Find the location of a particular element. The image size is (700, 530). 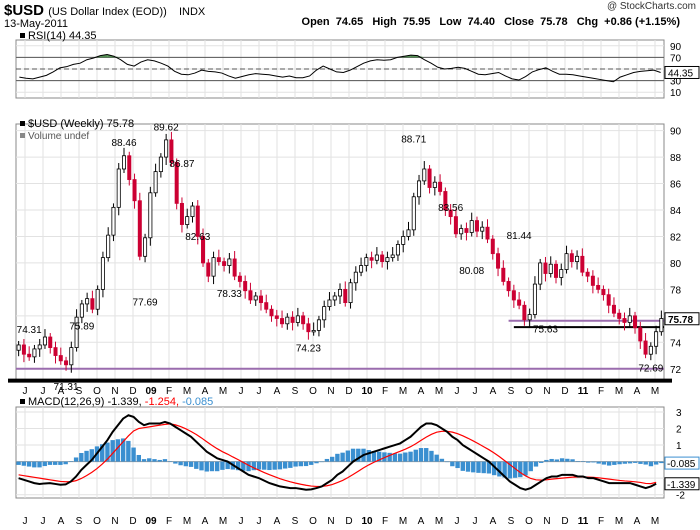

price-annotation: 89.62 is located at coordinates (166, 128).